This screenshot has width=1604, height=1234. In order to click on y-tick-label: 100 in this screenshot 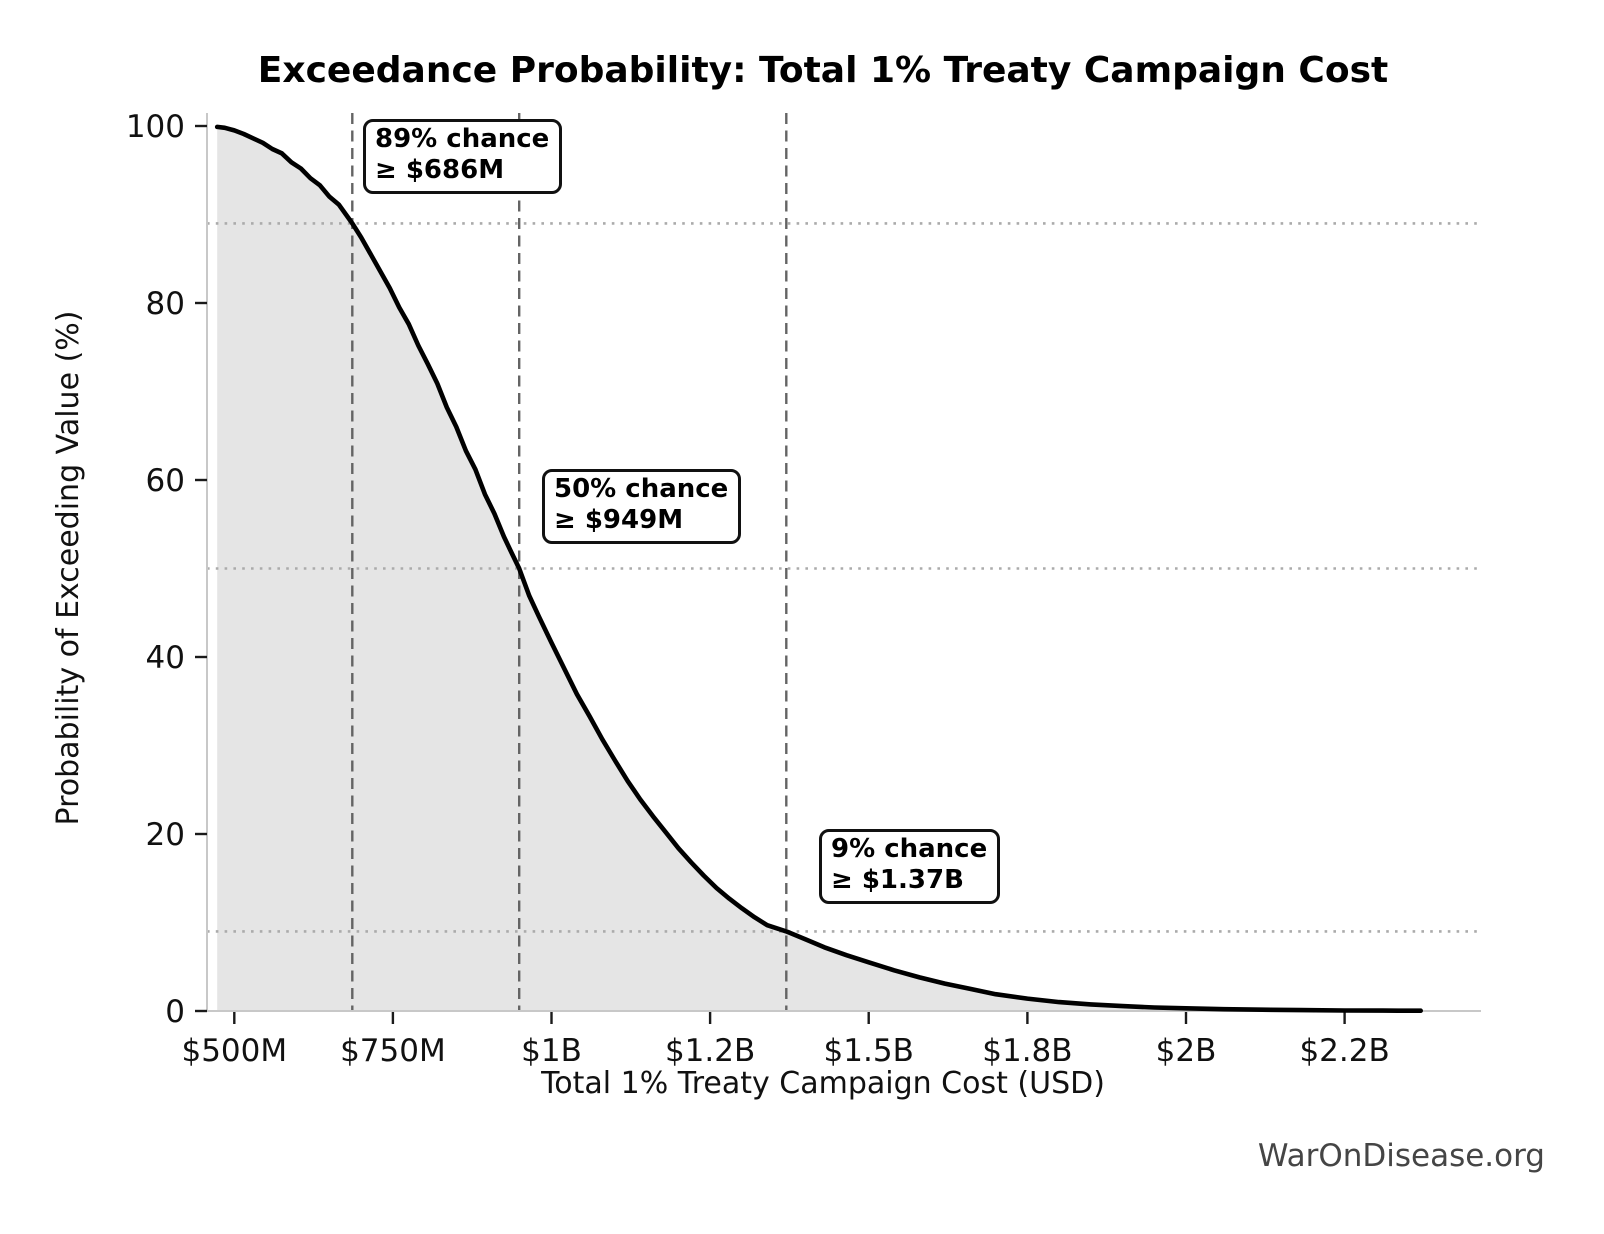, I will do `click(155, 127)`.